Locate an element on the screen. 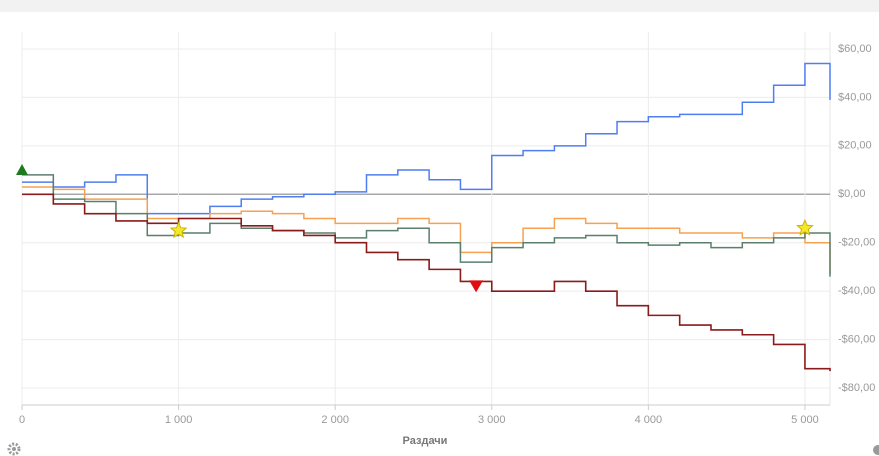  marker-triangle-down is located at coordinates (476, 286).